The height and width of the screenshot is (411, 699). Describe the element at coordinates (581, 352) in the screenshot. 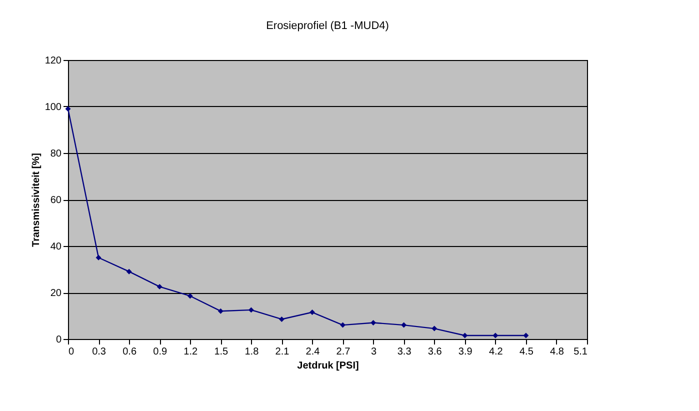

I see `x-tick-label: 5.1` at that location.